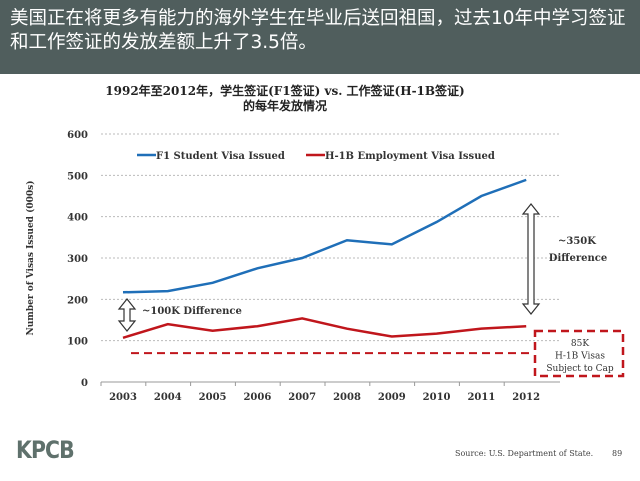 This screenshot has width=640, height=481. I want to click on source-note: Source: U.S. Department of State., so click(524, 453).